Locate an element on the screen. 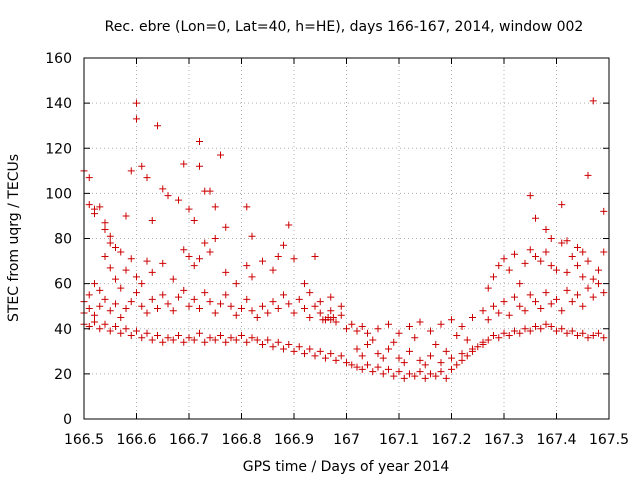 The image size is (640, 480). x-tick-label: 167.2 is located at coordinates (451, 440).